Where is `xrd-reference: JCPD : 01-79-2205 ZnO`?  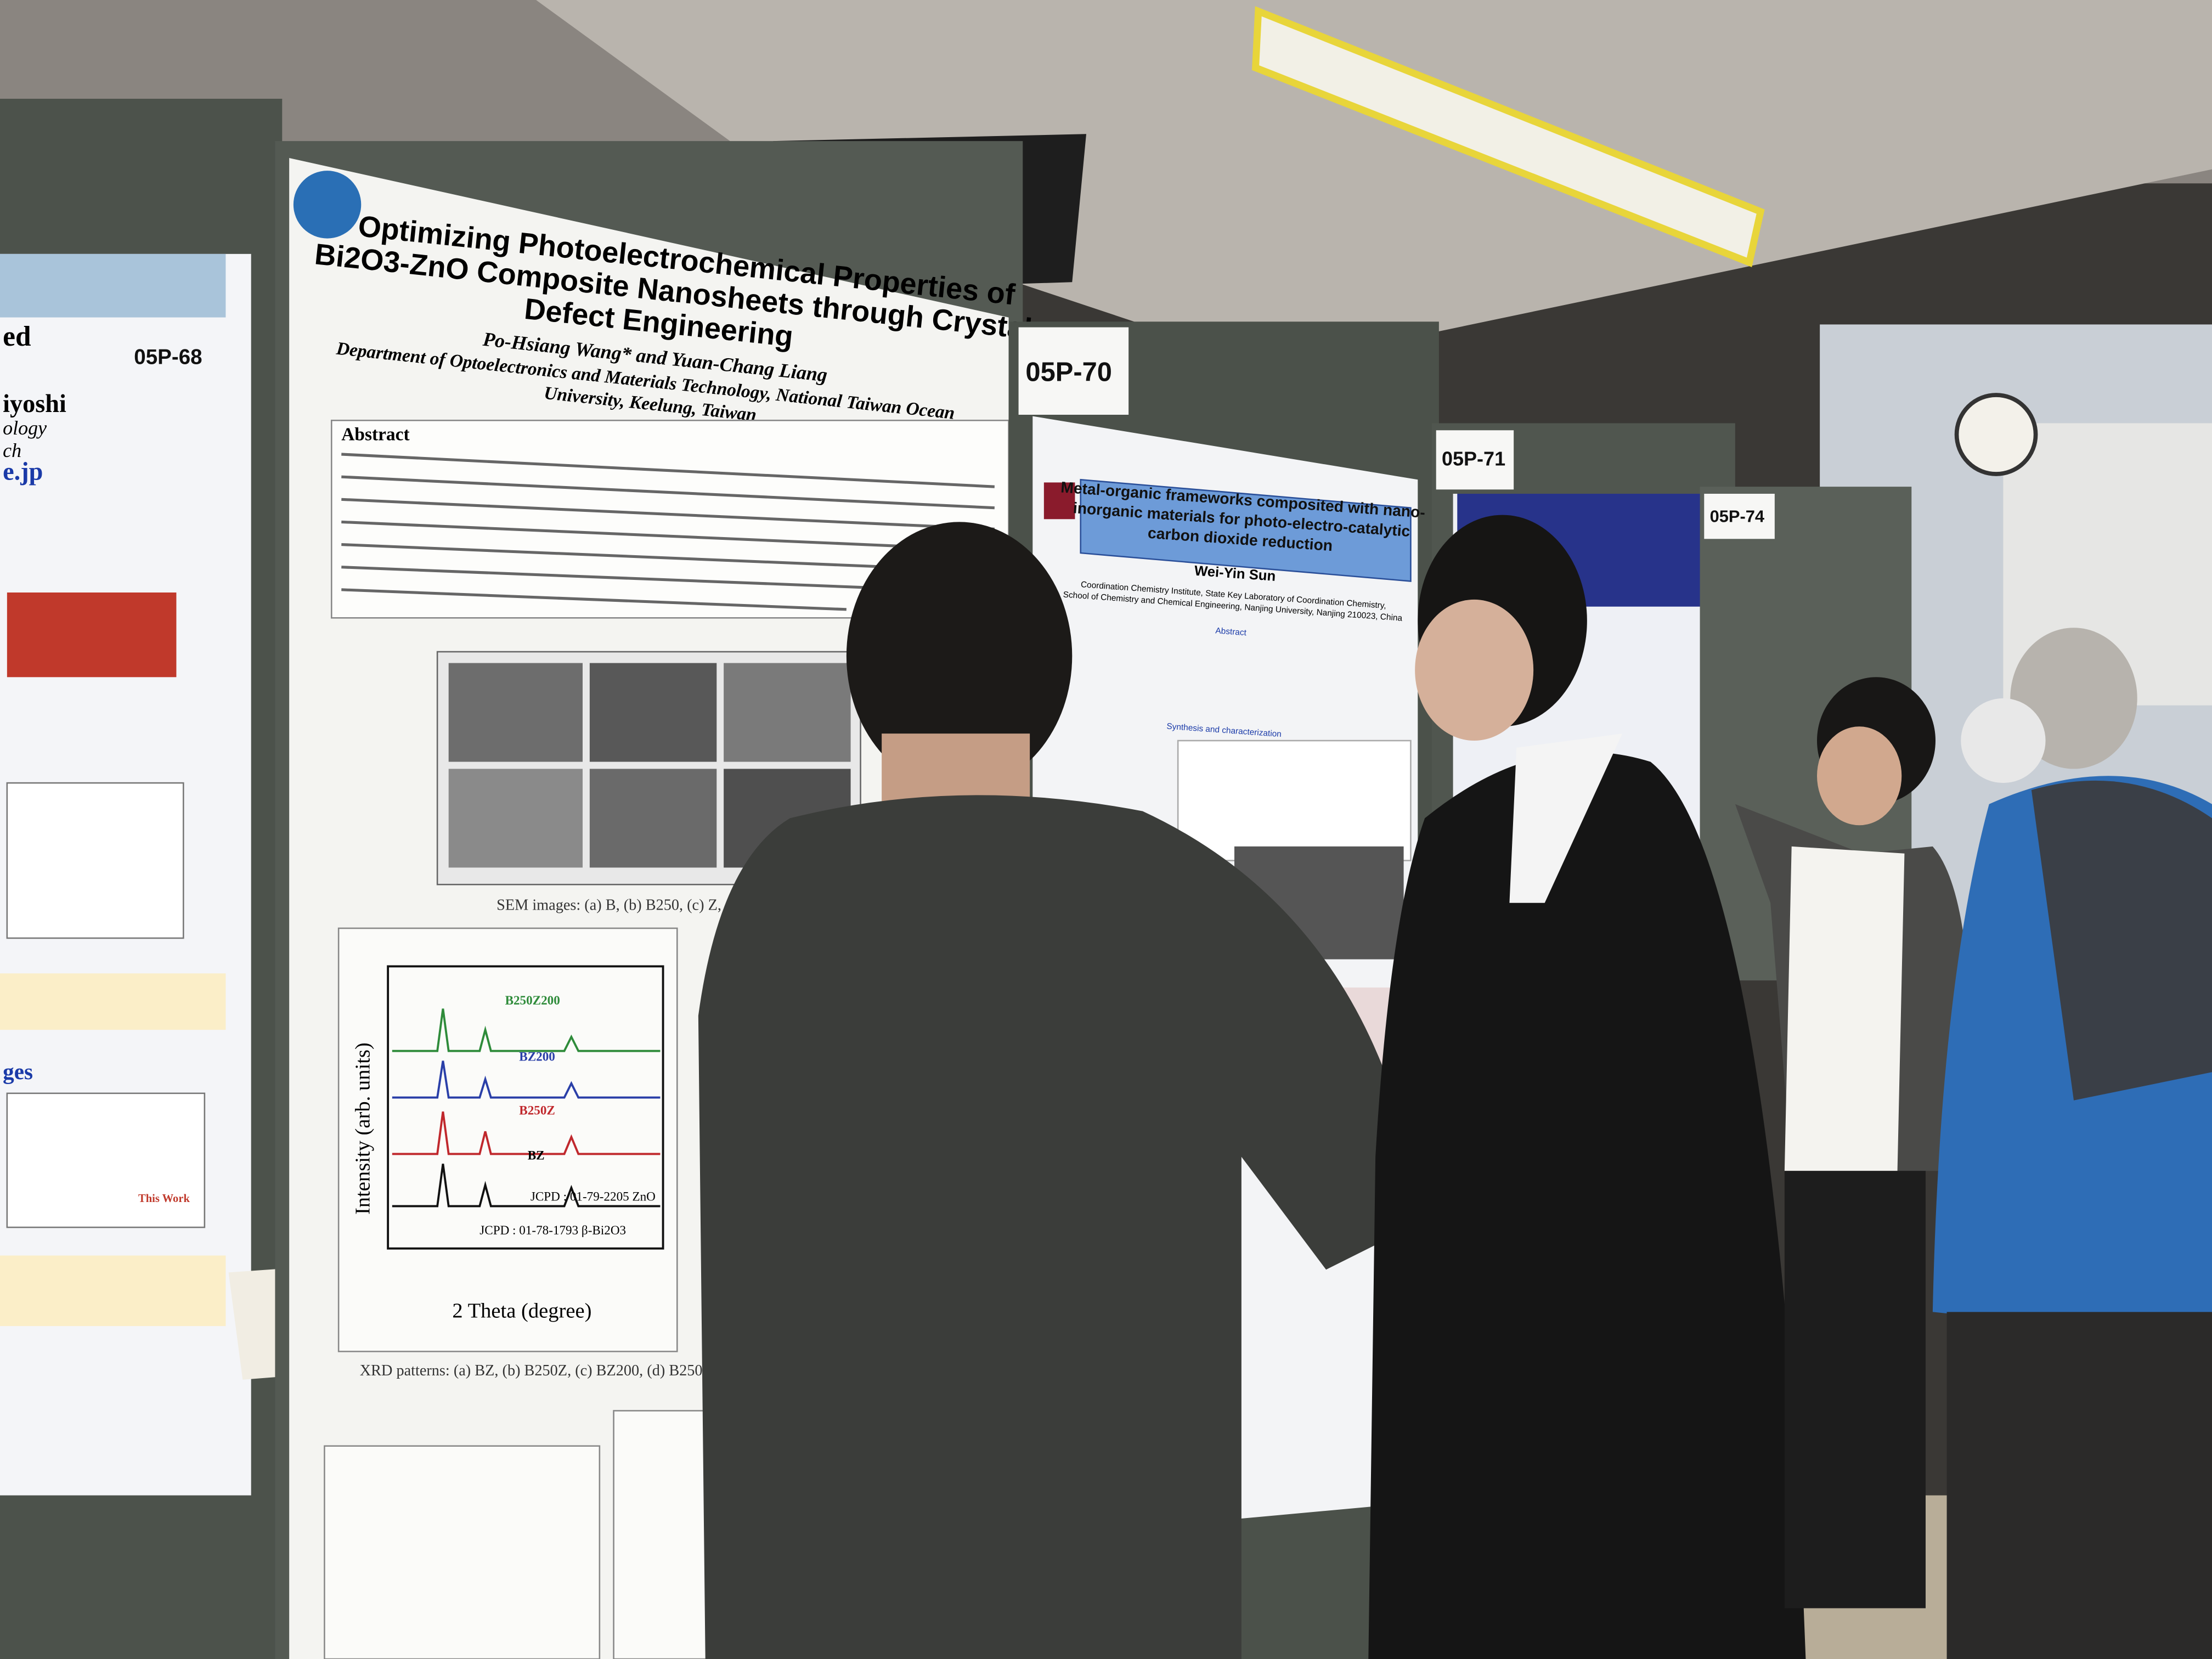 xrd-reference: JCPD : 01-79-2205 ZnO is located at coordinates (593, 1197).